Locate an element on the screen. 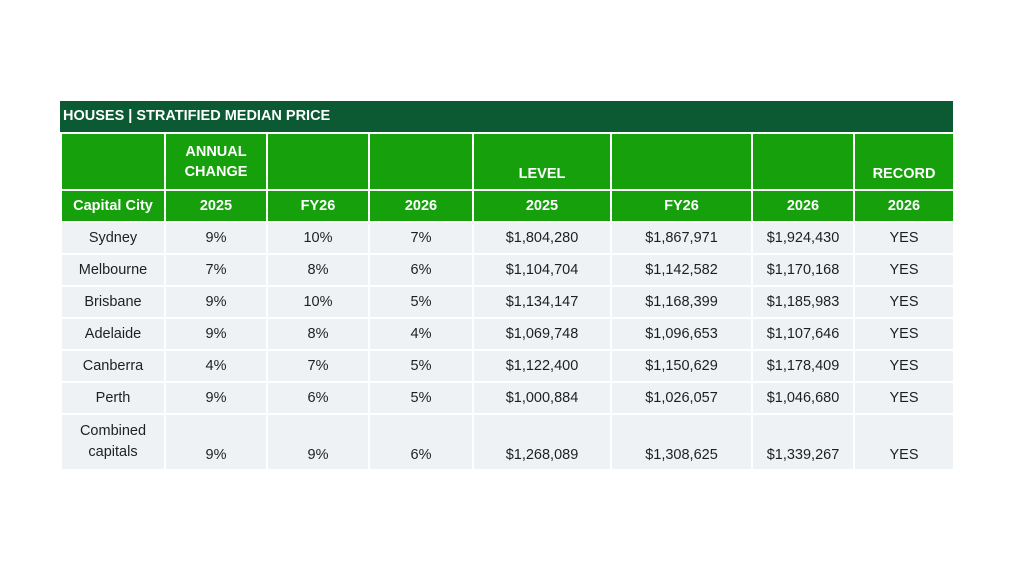 Image resolution: width=1024 pixels, height=576 pixels. value-cell: $1,185,983 is located at coordinates (803, 302).